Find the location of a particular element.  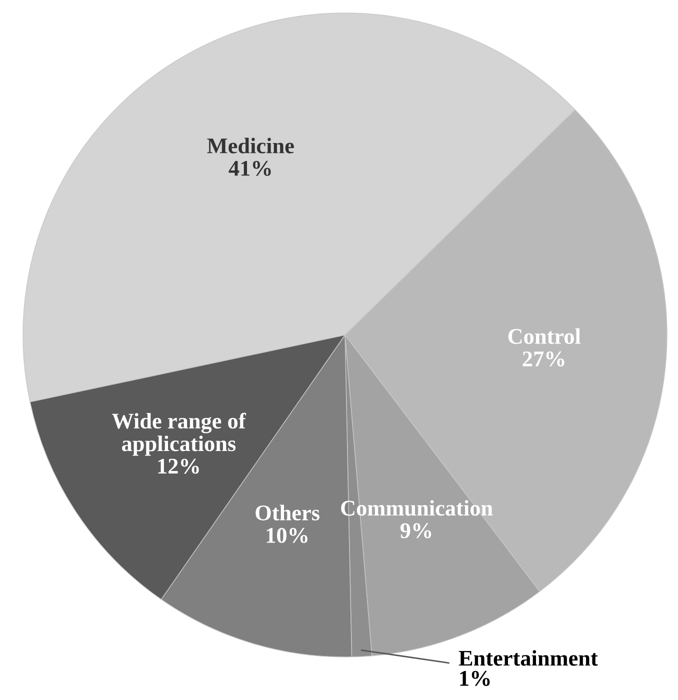

slice-label: Entertainment is located at coordinates (528, 658).